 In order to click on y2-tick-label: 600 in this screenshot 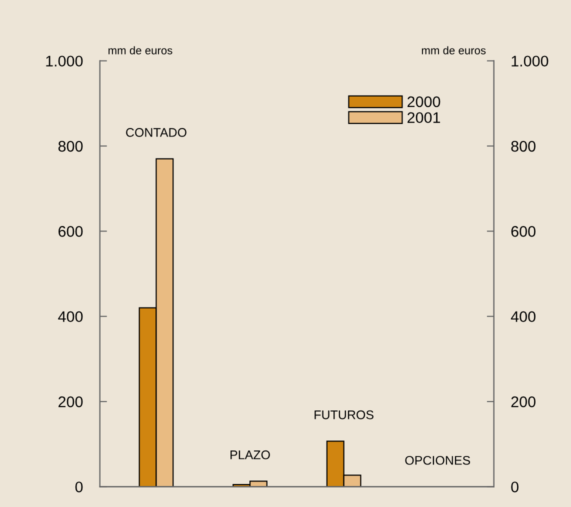, I will do `click(523, 231)`.